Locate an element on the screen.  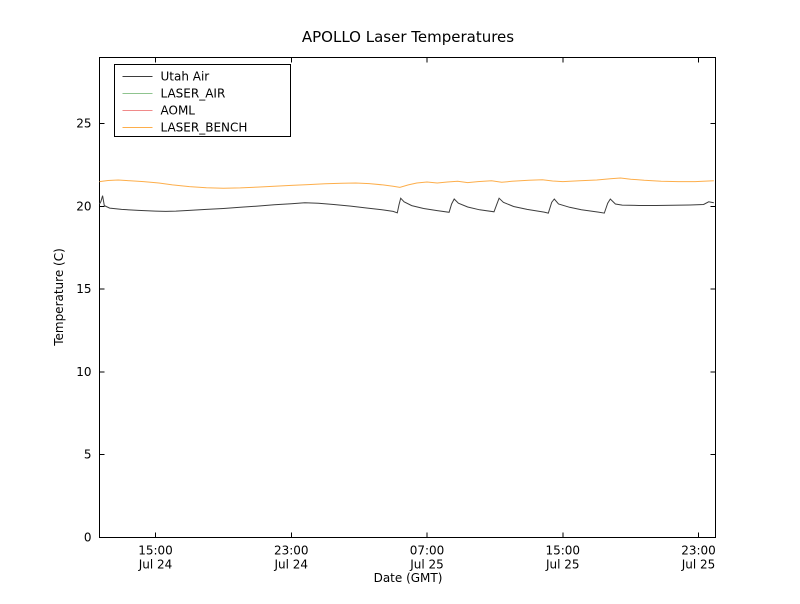
x-axis-label: Date (GMT) is located at coordinates (408, 578).